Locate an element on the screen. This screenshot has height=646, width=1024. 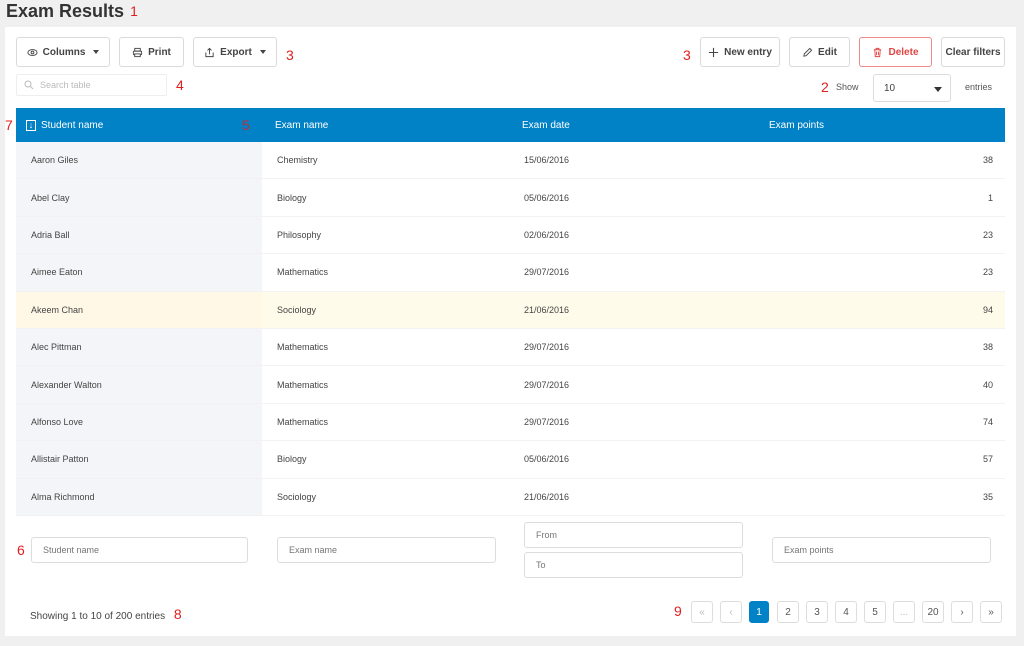
table-row: Aaron Giles Chemistry 15/06/2016 38 is located at coordinates (510, 161).